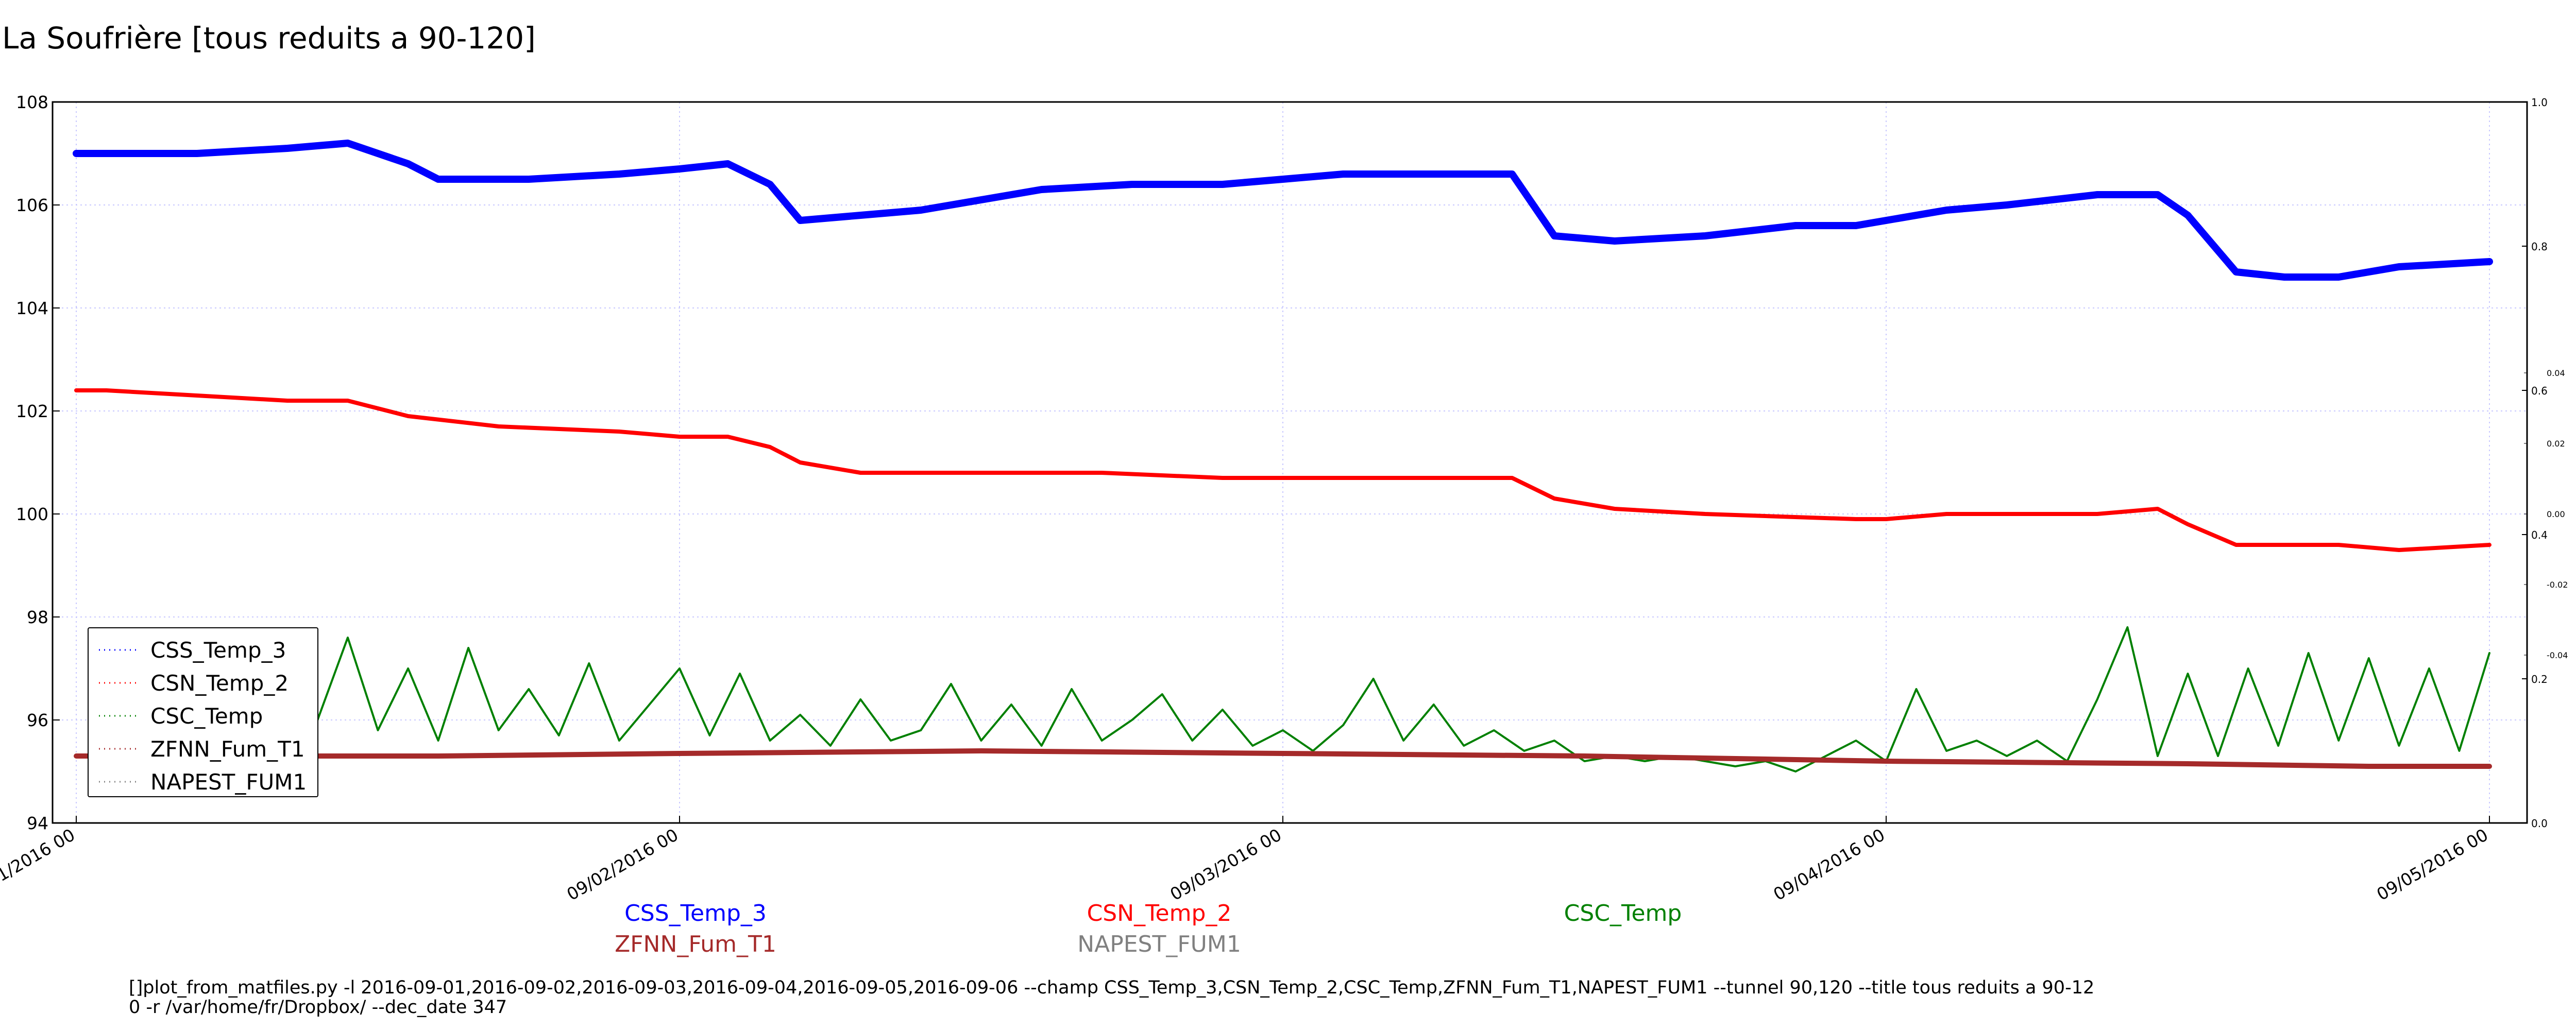 This screenshot has height=1030, width=2576. I want to click on right-outer-tick-label: 1.0, so click(2539, 102).